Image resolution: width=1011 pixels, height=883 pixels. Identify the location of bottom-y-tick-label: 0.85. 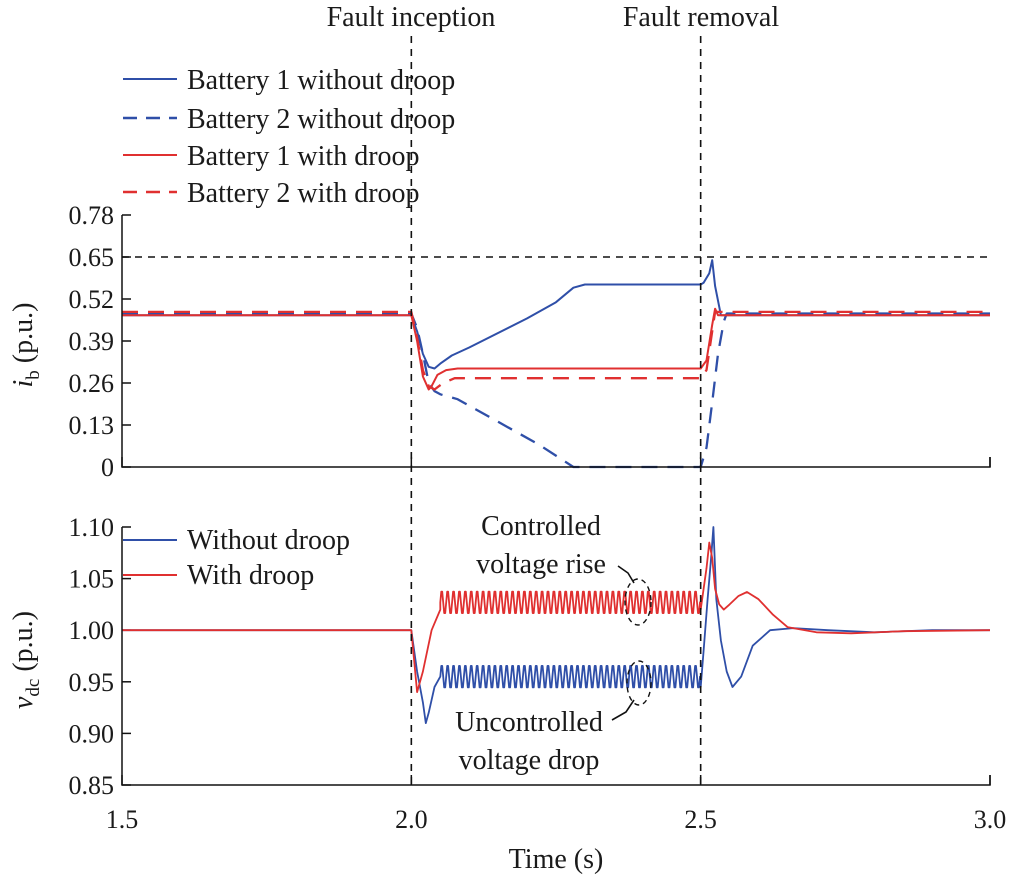
(92, 785).